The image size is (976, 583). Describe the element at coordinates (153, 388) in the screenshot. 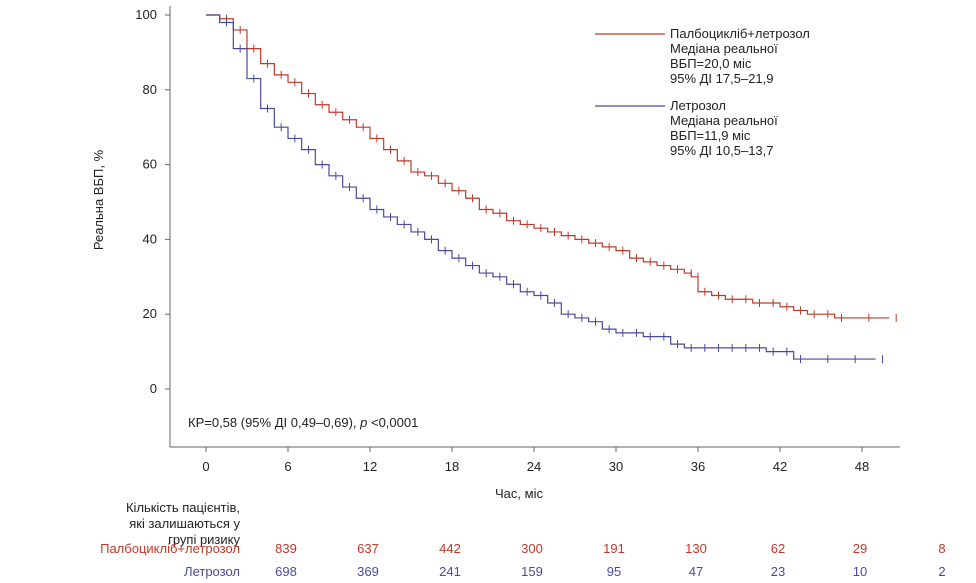

I see `y-tick-label: 0` at that location.